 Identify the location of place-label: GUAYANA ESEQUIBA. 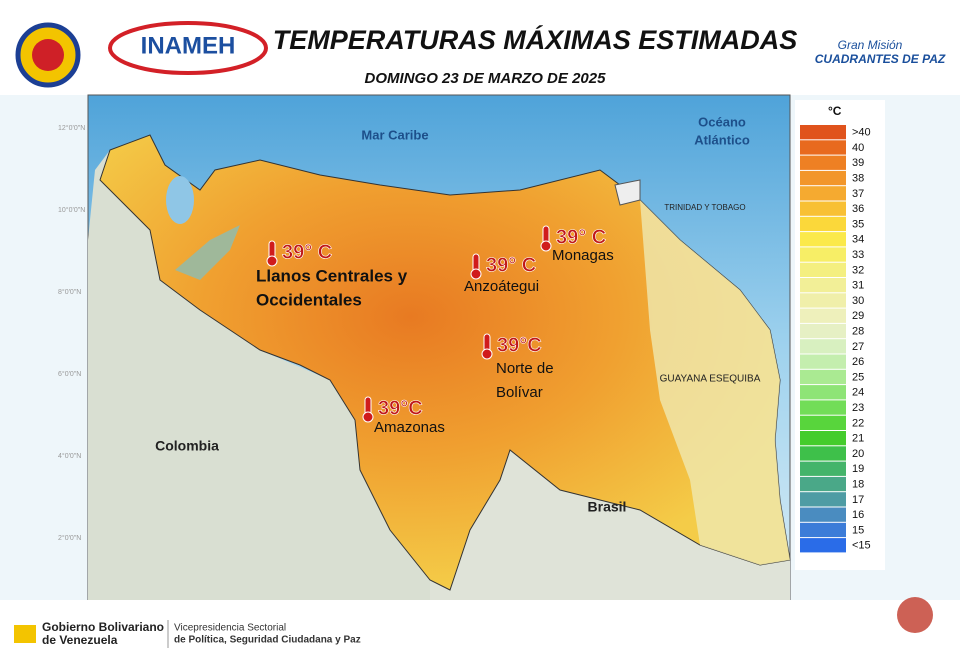
(710, 379).